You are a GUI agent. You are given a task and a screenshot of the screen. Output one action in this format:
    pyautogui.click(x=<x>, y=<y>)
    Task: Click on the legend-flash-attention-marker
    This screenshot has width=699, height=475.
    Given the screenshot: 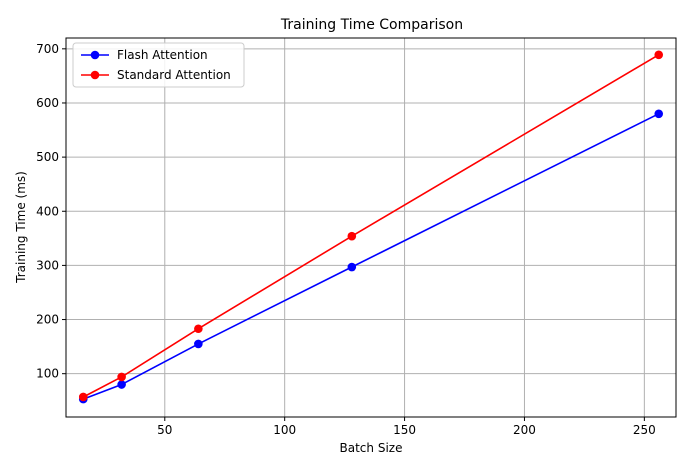 What is the action you would take?
    pyautogui.click(x=95, y=55)
    